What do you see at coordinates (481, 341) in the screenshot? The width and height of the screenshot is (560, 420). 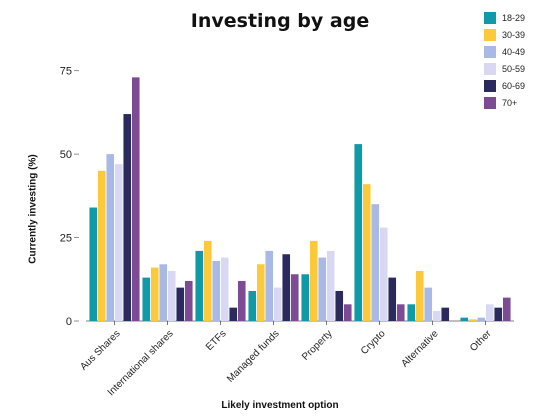 I see `x-tick-label: Other` at bounding box center [481, 341].